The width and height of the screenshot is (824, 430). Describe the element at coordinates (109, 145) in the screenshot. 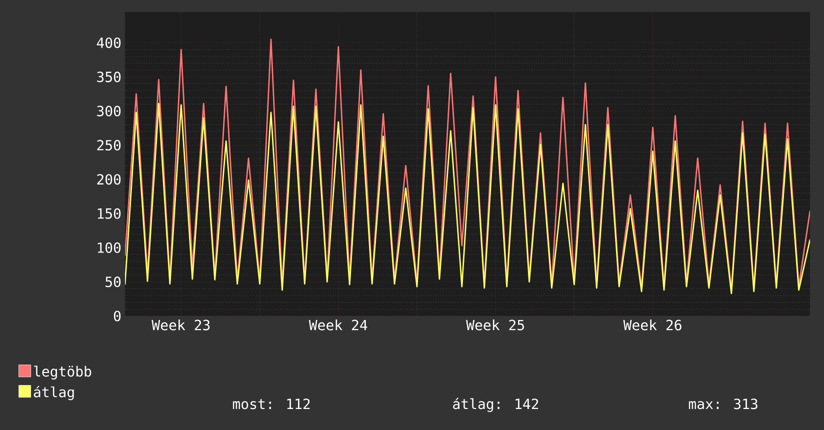

I see `y-tick-label: 250` at that location.